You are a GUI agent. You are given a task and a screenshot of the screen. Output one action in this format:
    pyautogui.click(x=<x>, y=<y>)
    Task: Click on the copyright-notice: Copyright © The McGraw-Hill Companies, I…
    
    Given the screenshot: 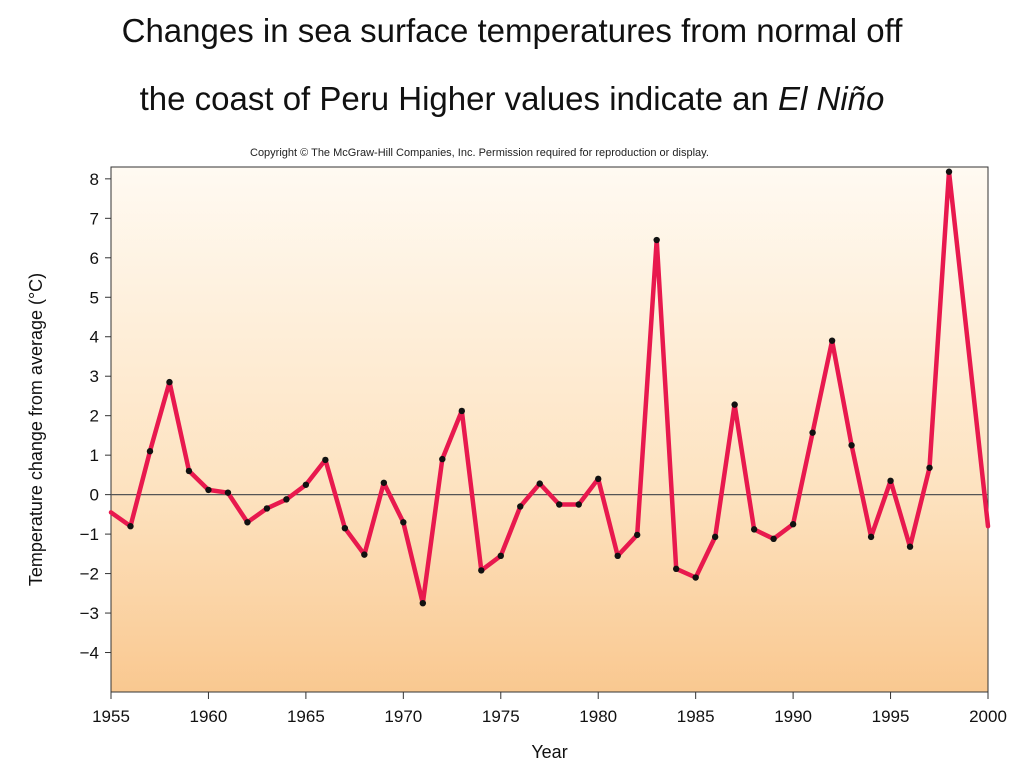 What is the action you would take?
    pyautogui.click(x=479, y=153)
    